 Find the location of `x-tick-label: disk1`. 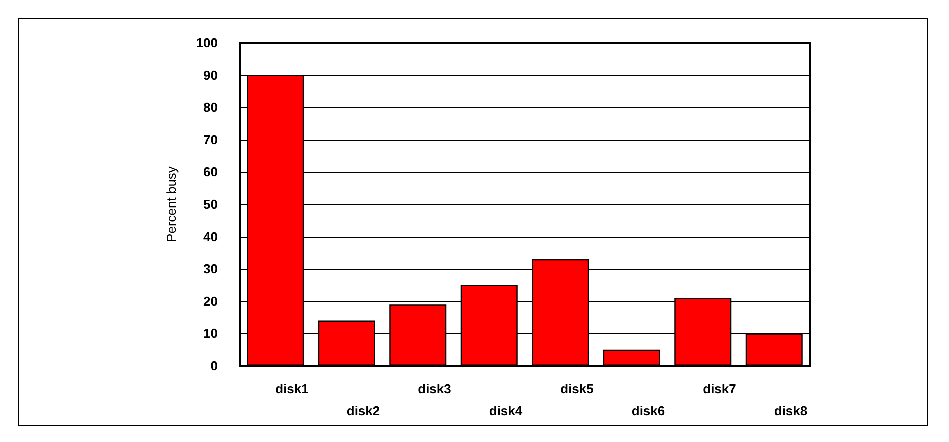

x-tick-label: disk1 is located at coordinates (292, 389).